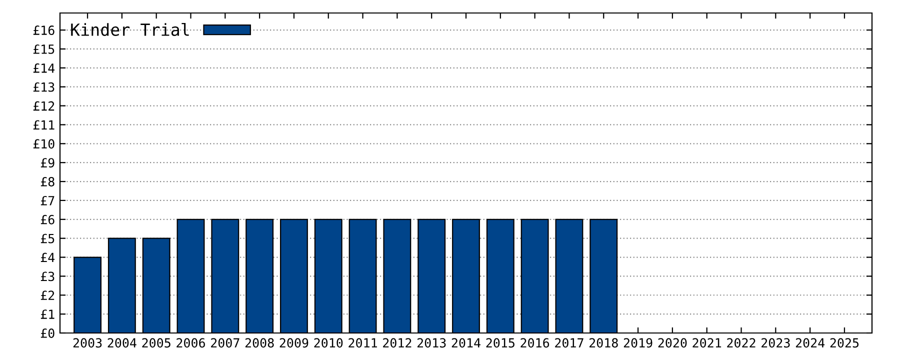 Image resolution: width=900 pixels, height=360 pixels. Describe the element at coordinates (43, 30) in the screenshot. I see `y-tick-label: £16` at that location.